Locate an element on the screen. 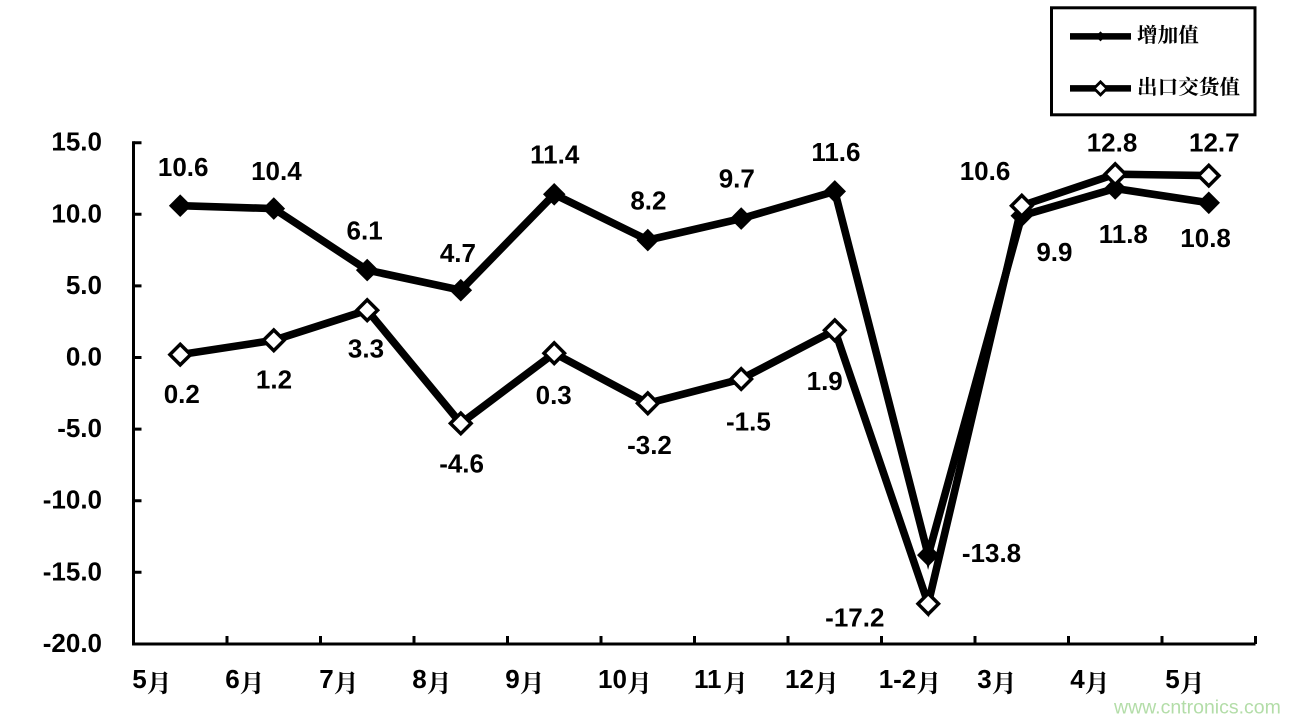 The image size is (1298, 722). svg-text: 12.7 is located at coordinates (1214, 143).